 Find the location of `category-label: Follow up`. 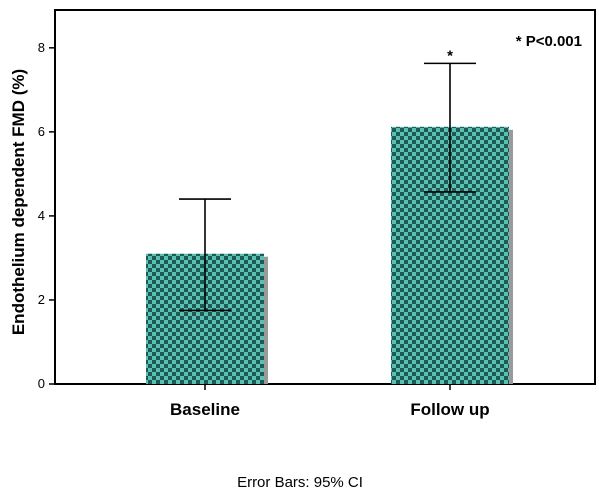

category-label: Follow up is located at coordinates (449, 409).